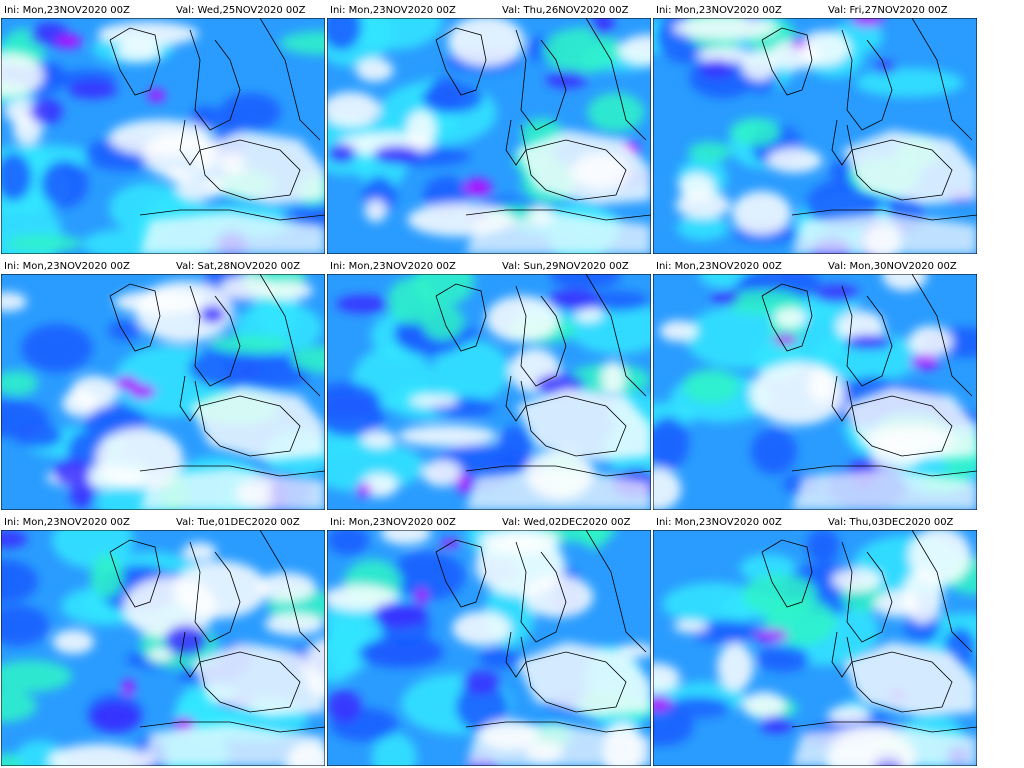 Image resolution: width=1024 pixels, height=768 pixels. I want to click on valid-time: Val: Sun,29NOV2020 00Z, so click(565, 266).